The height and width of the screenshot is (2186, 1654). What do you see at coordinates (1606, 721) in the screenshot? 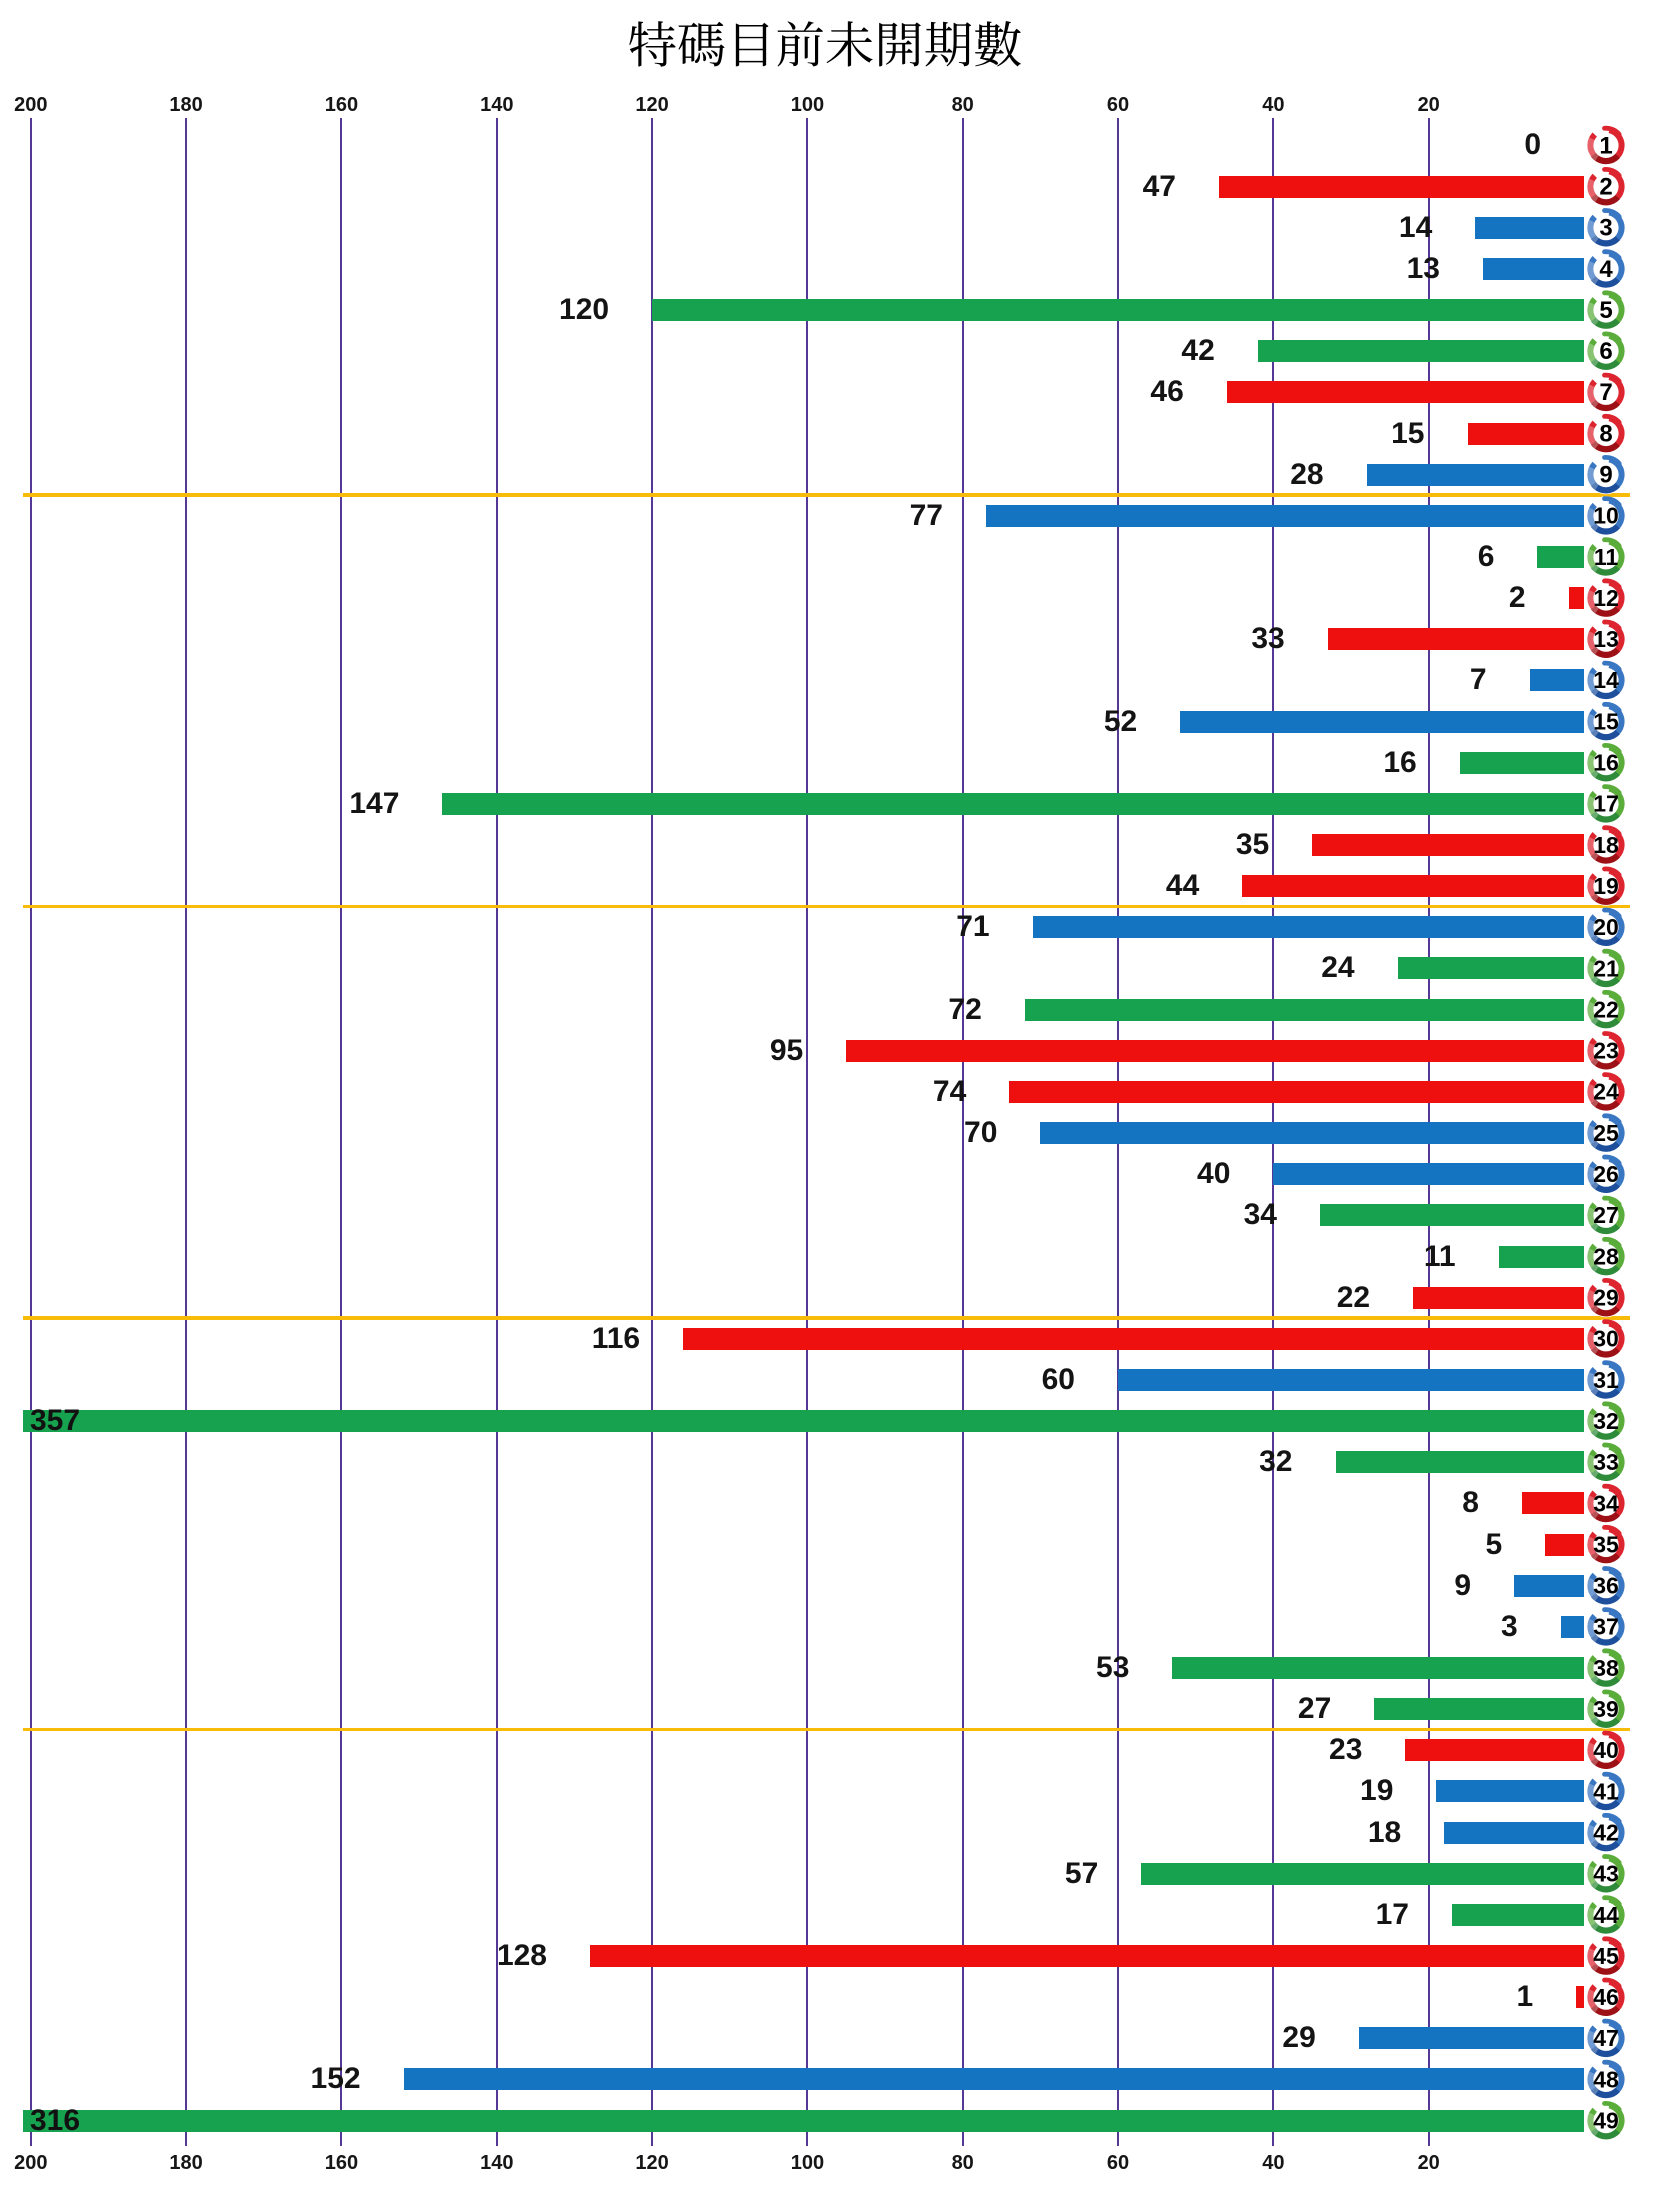
I see `svg-text: 15` at bounding box center [1606, 721].